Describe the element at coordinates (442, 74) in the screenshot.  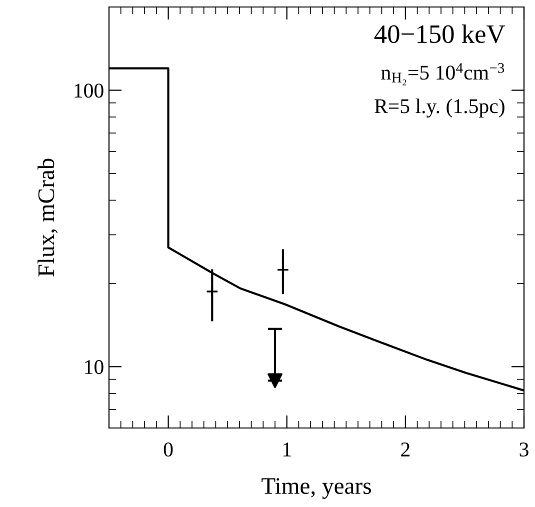
I see `annotation: n$_{H₂}$=5 10$^{4}$cm$^{−3}$` at that location.